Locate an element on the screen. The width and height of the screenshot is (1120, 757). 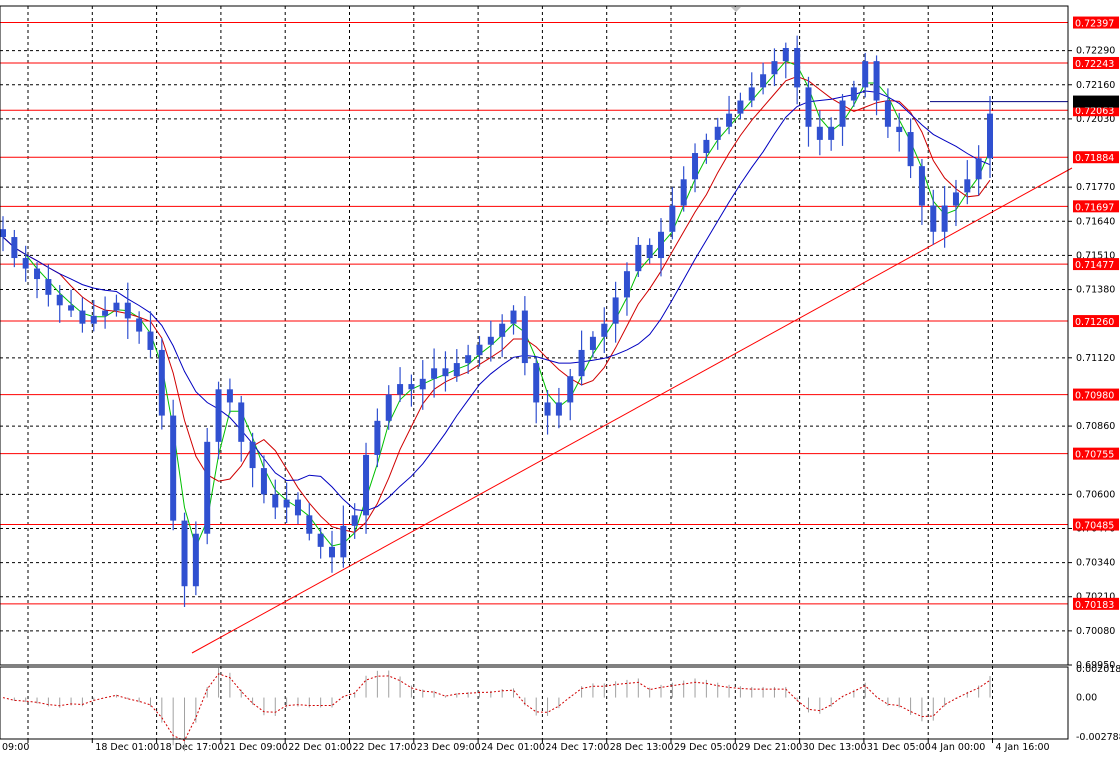
level-label: 0.72243 is located at coordinates (1094, 64).